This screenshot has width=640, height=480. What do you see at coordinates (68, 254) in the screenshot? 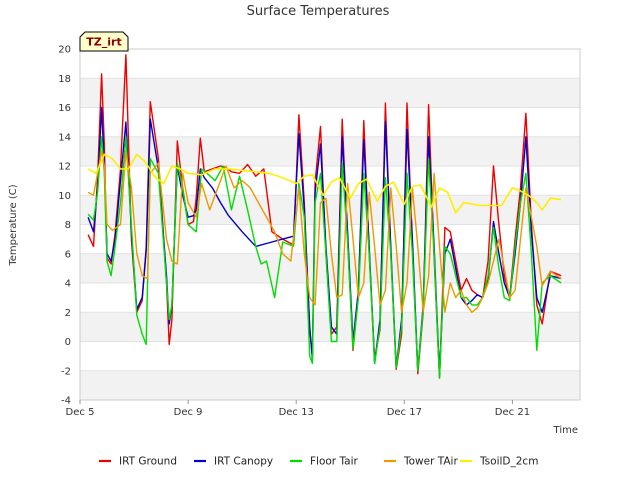
I see `y-tick-label: 6` at bounding box center [68, 254].